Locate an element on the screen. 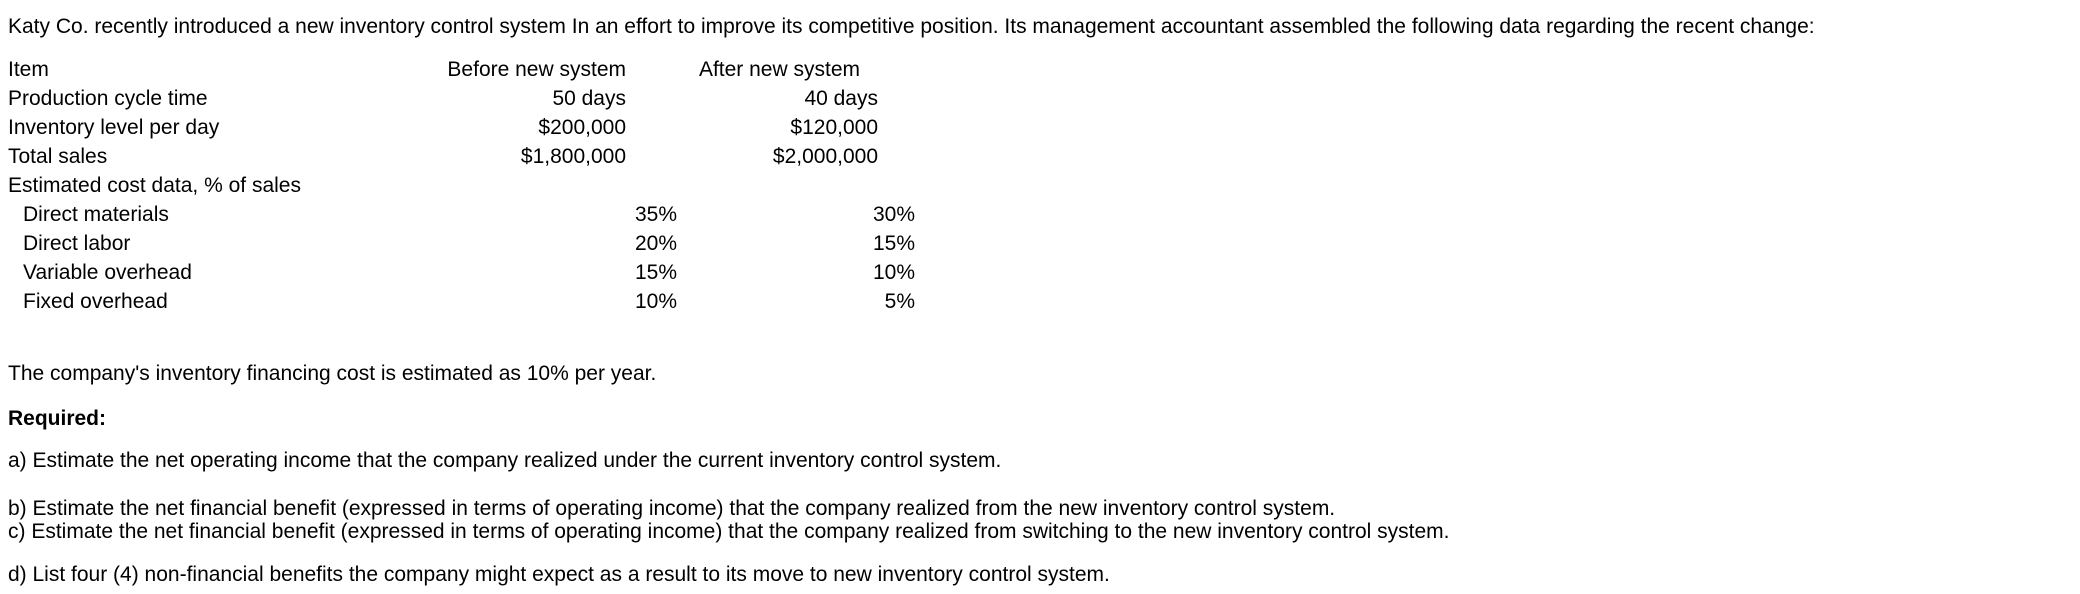  before-percent: 10% is located at coordinates (655, 301).